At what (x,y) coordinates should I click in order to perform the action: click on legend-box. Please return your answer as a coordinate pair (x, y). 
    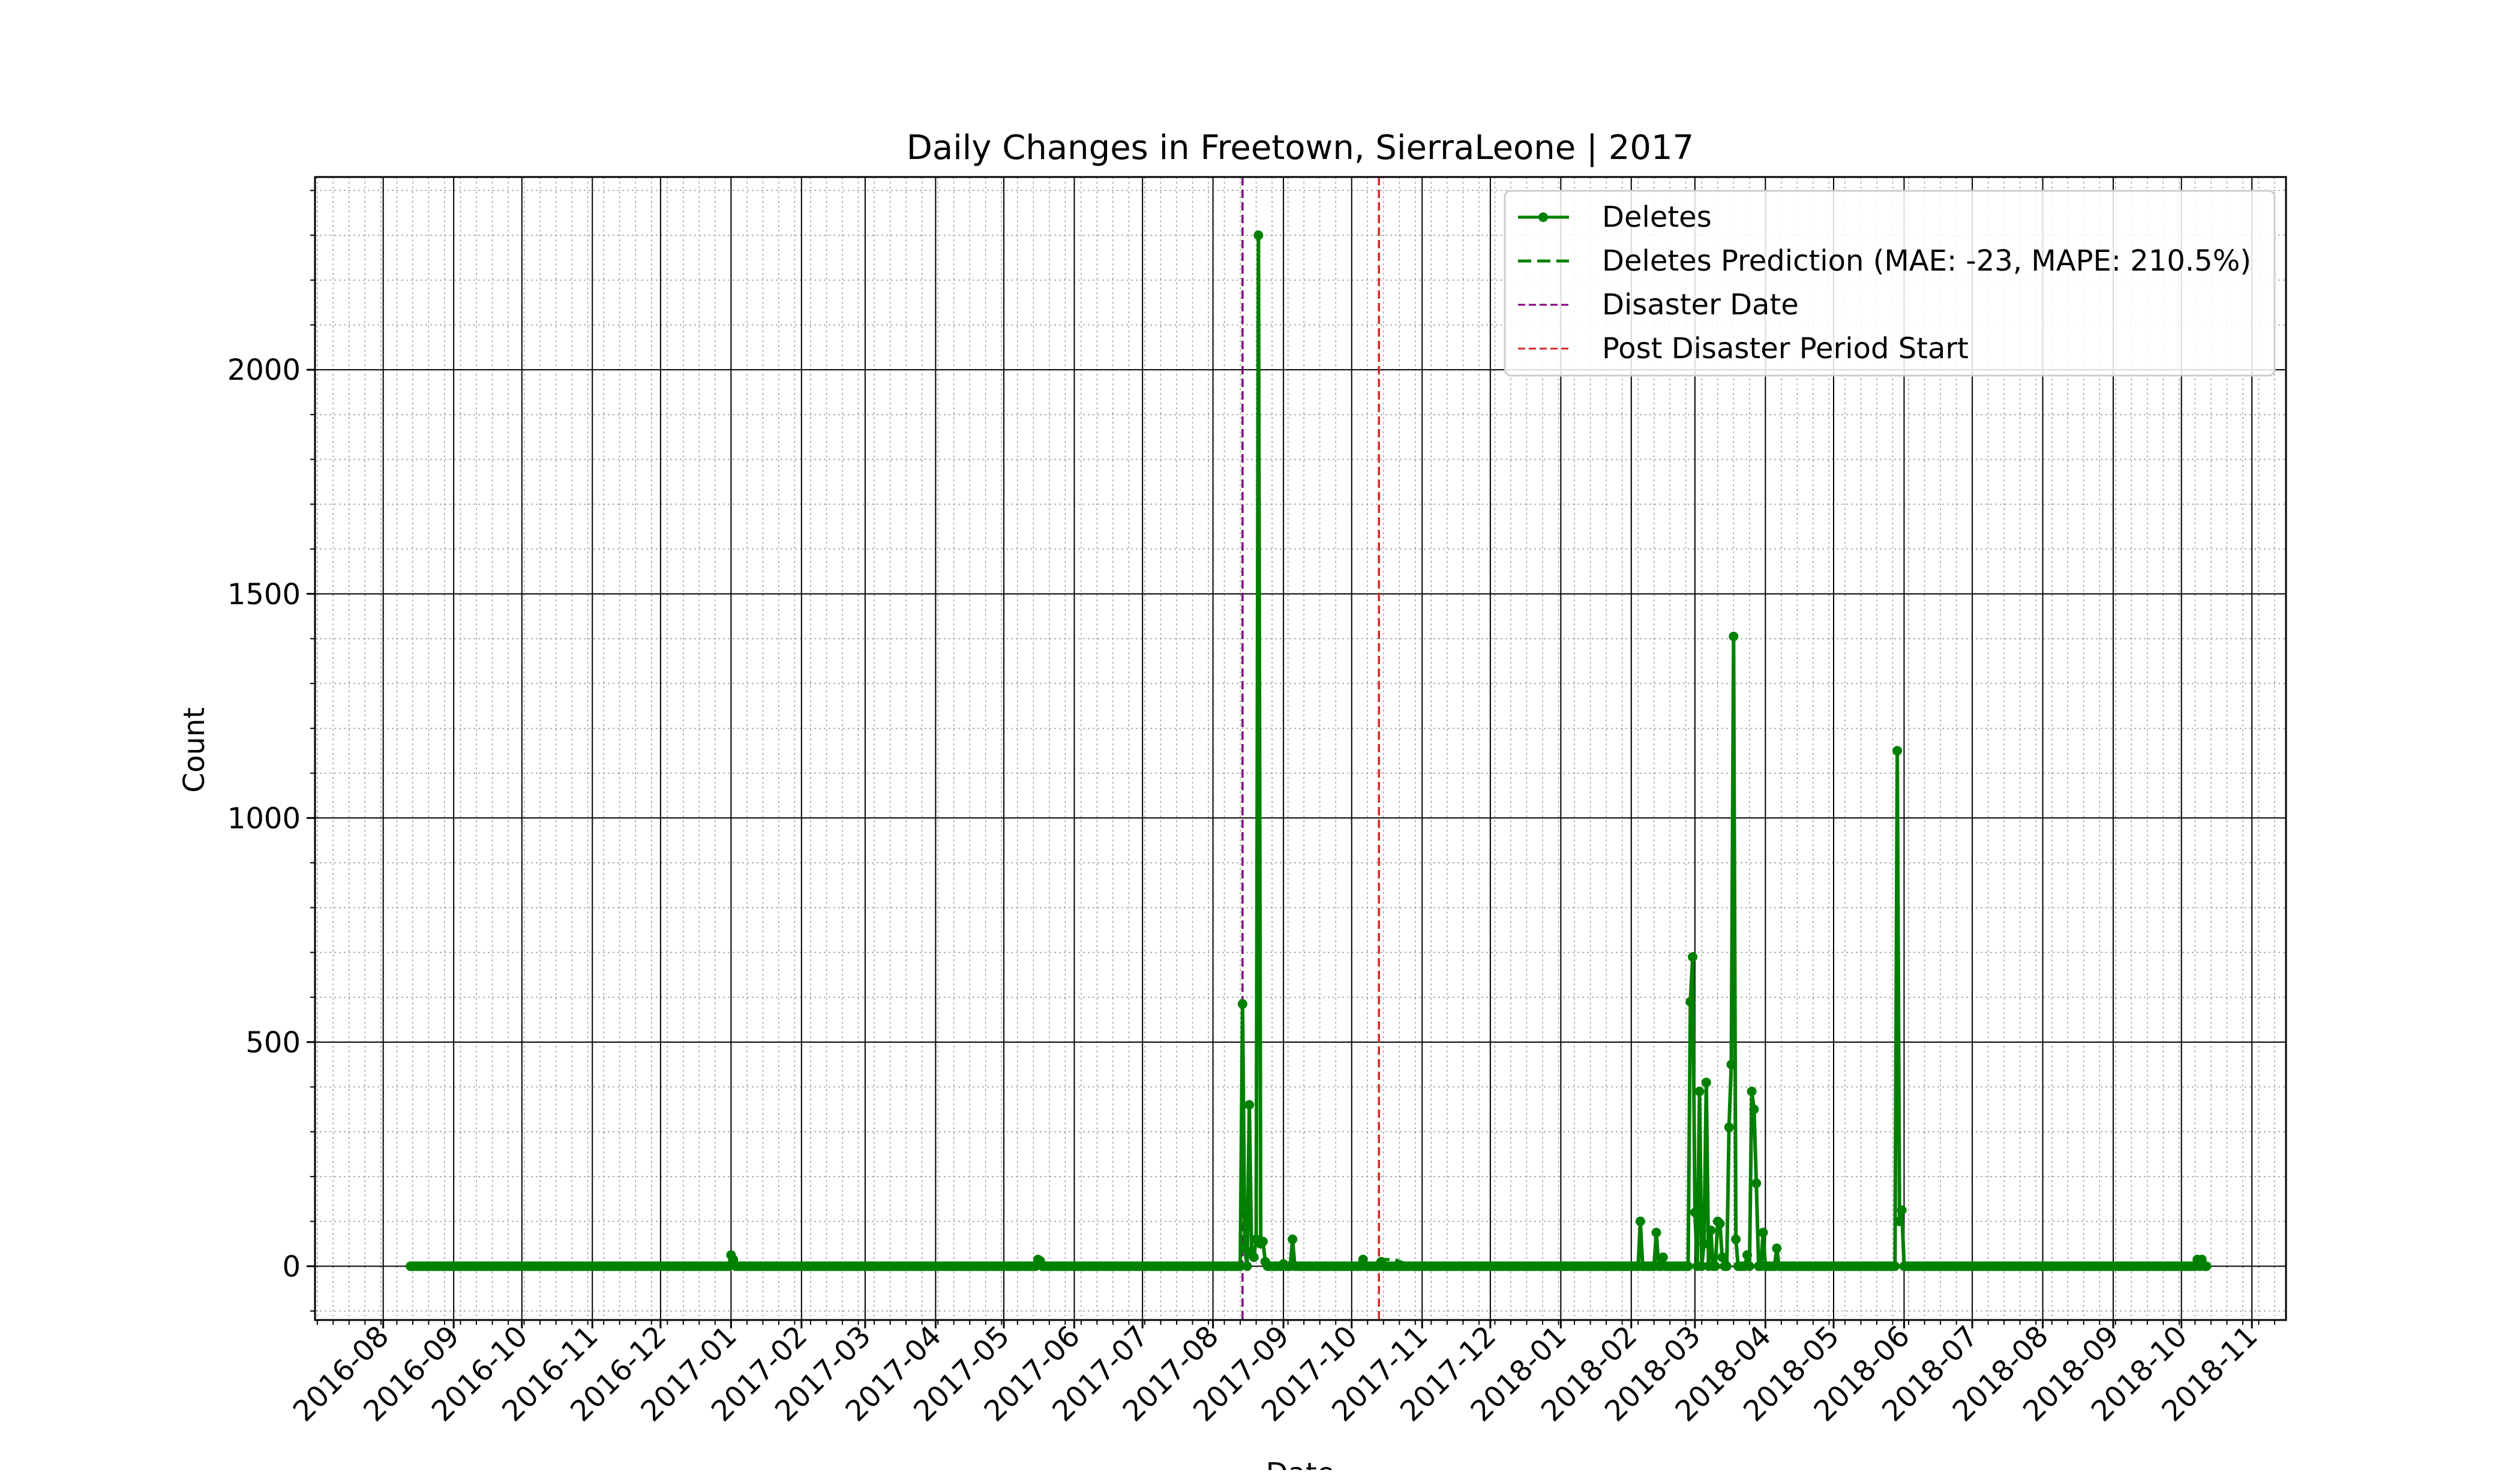
    Looking at the image, I should click on (1890, 283).